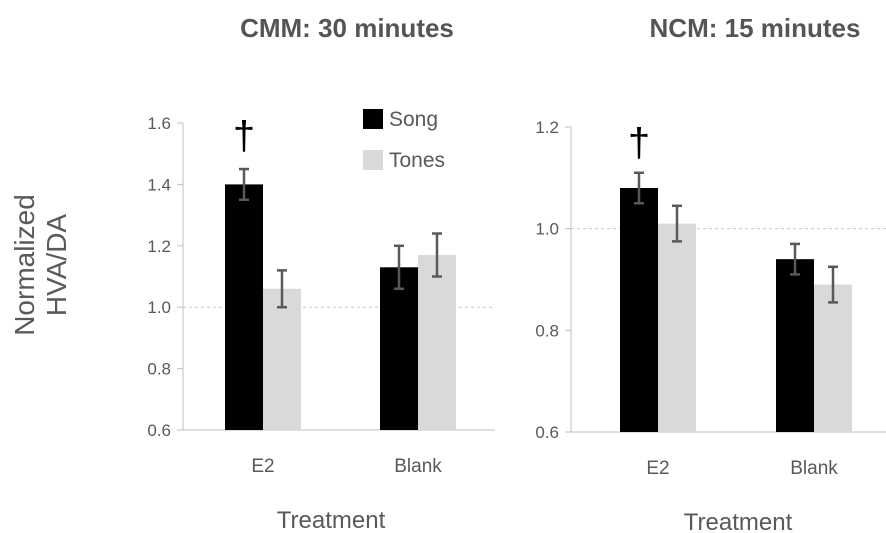  Describe the element at coordinates (24, 265) in the screenshot. I see `y-axis-label-line-1: Normalized` at that location.